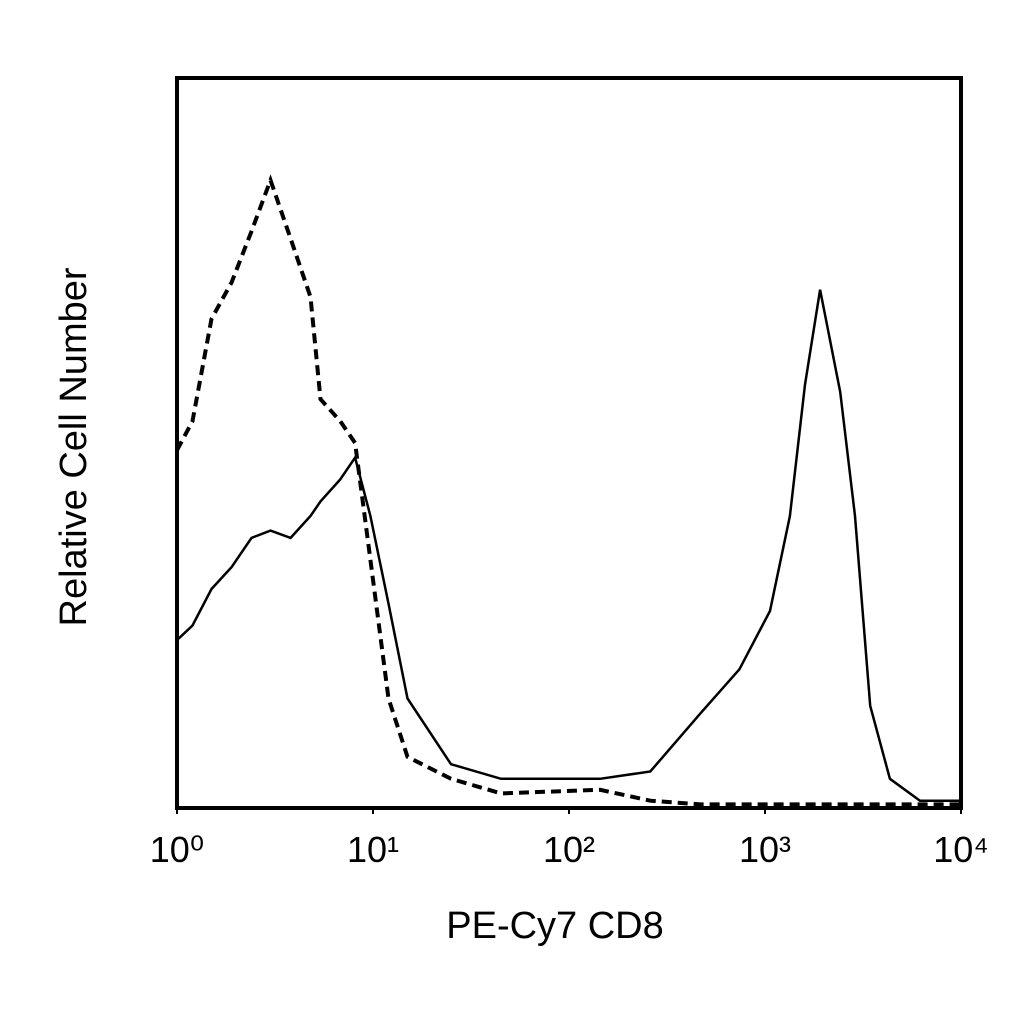 This screenshot has width=1024, height=1024. Describe the element at coordinates (765, 849) in the screenshot. I see `x-tick-label: 10³` at that location.